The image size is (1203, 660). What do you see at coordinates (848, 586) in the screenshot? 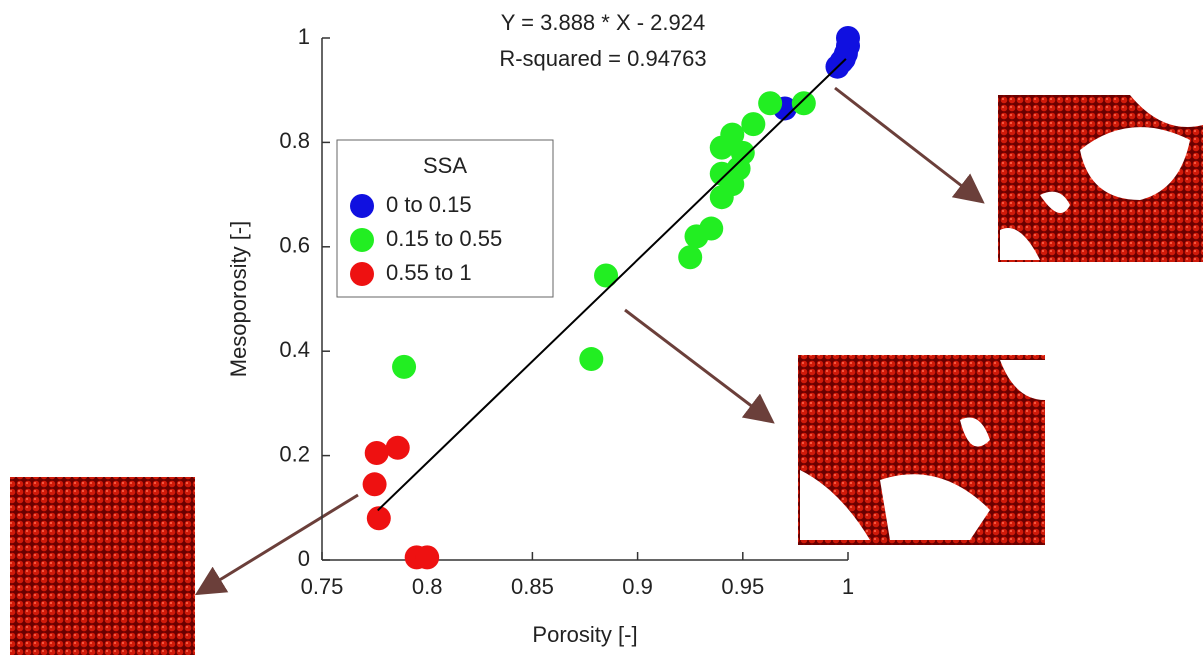
I see `x-tick-label: 1` at bounding box center [848, 586].